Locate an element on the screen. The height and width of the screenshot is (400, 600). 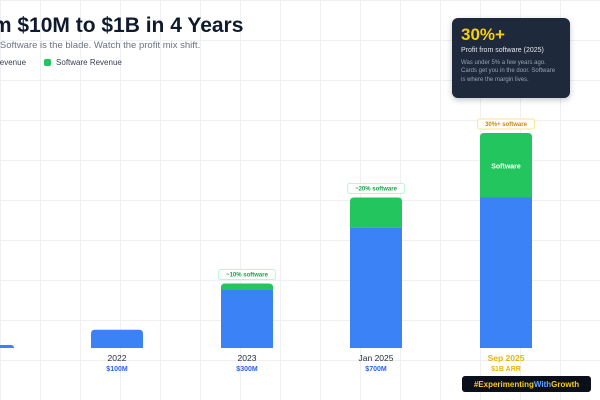
badge-label-2: ~10% software is located at coordinates (247, 276).